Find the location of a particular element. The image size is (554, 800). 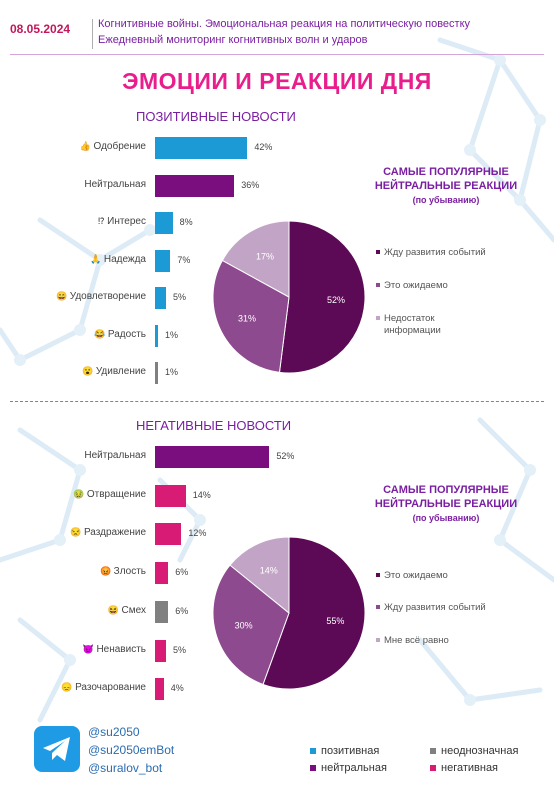

telegram-plane-icon is located at coordinates (56, 749).